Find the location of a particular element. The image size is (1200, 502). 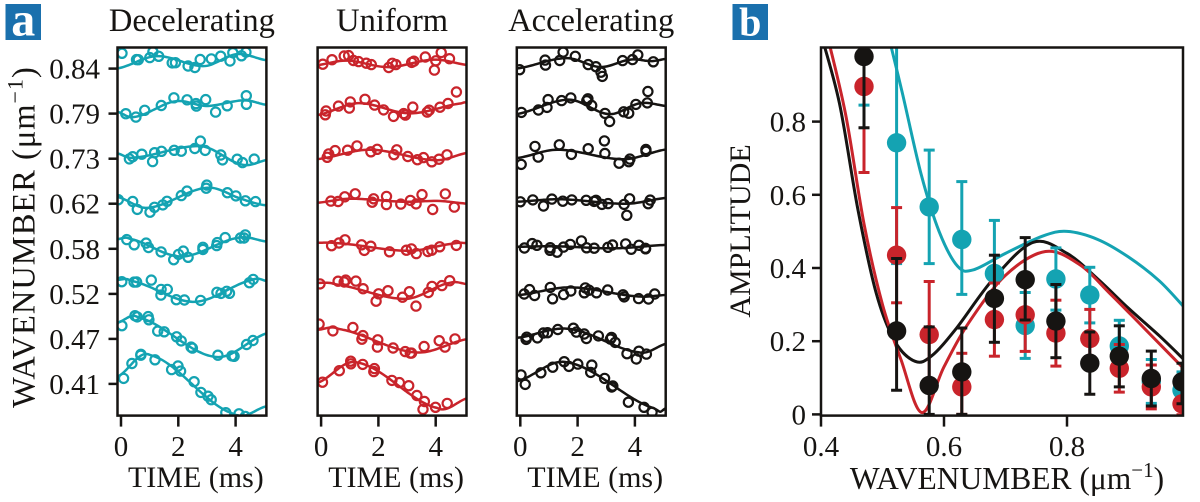

svg-text: 0.52 is located at coordinates (74, 295).